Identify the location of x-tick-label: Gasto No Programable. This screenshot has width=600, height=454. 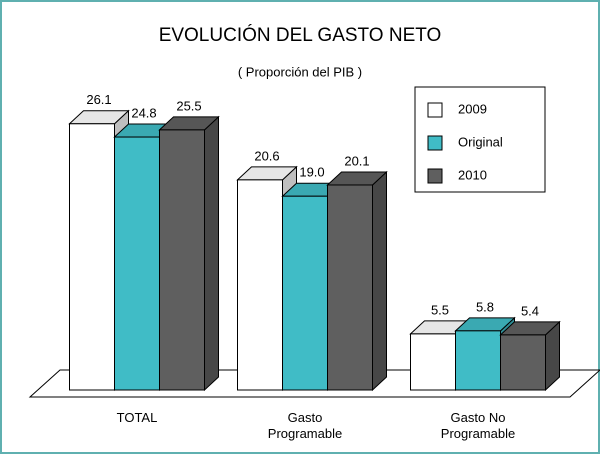
(478, 425).